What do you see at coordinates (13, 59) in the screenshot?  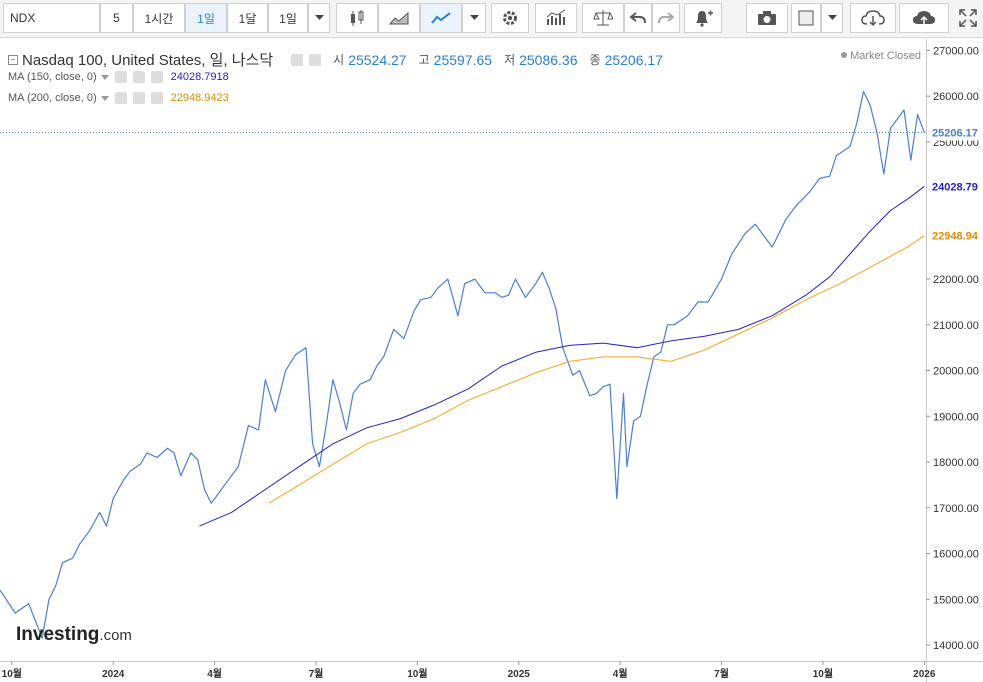 I see `collapse-legend-button: −` at bounding box center [13, 59].